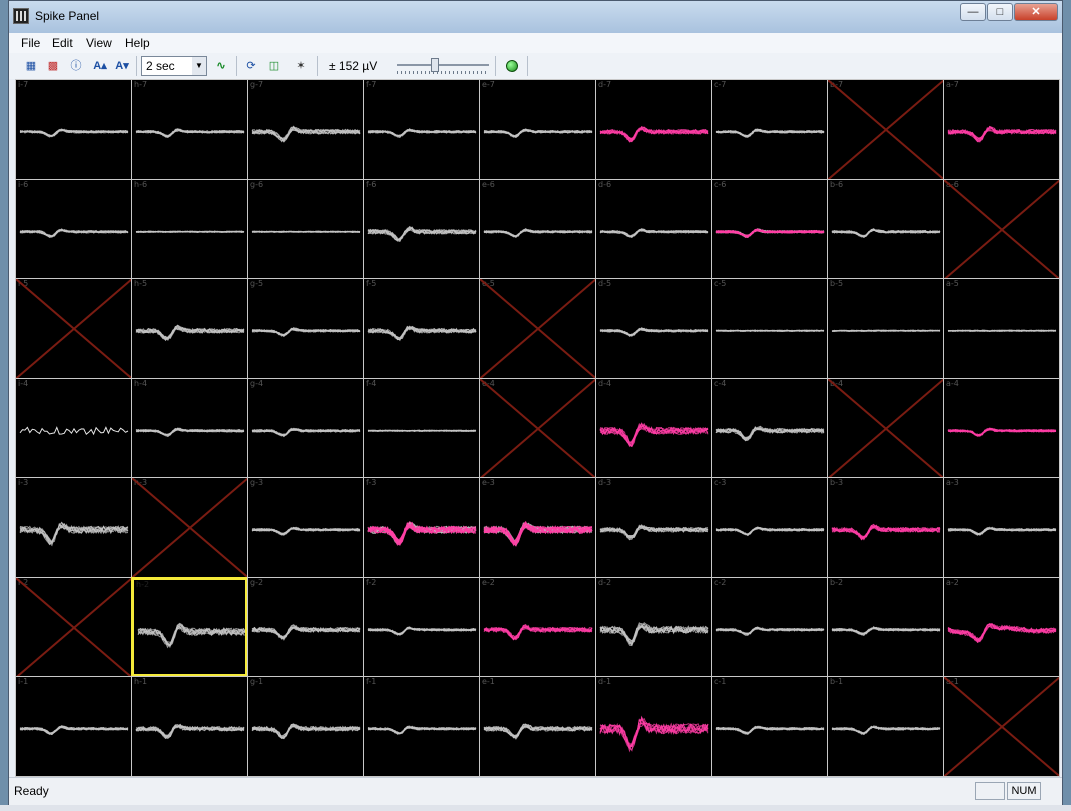 The width and height of the screenshot is (1071, 811). Describe the element at coordinates (189, 328) in the screenshot. I see `channel-cell-h-5: h-5` at that location.